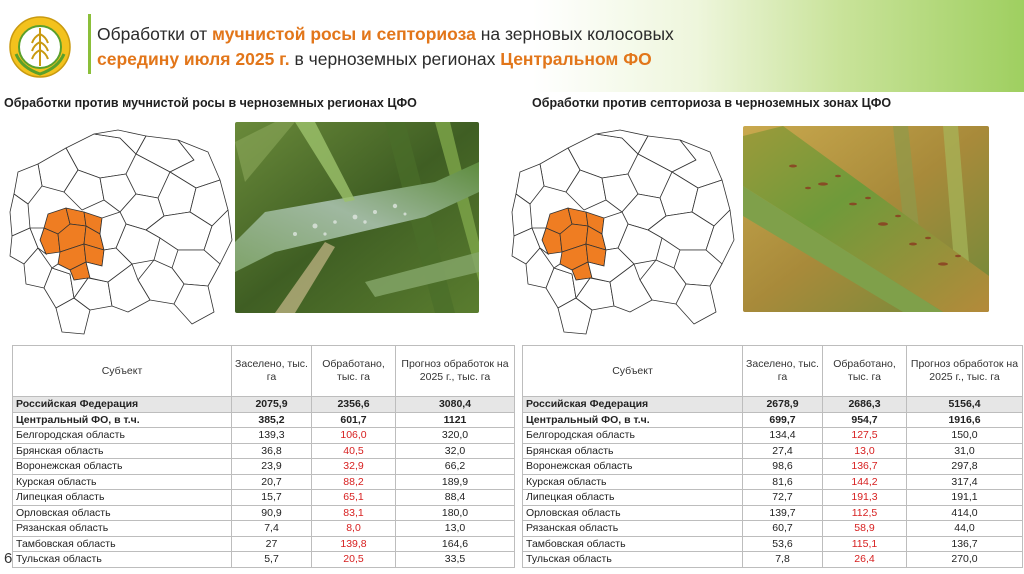 The height and width of the screenshot is (574, 1024). What do you see at coordinates (772, 481) in the screenshot?
I see `table-row: Курская область 81,6 144,2 317,4` at bounding box center [772, 481].